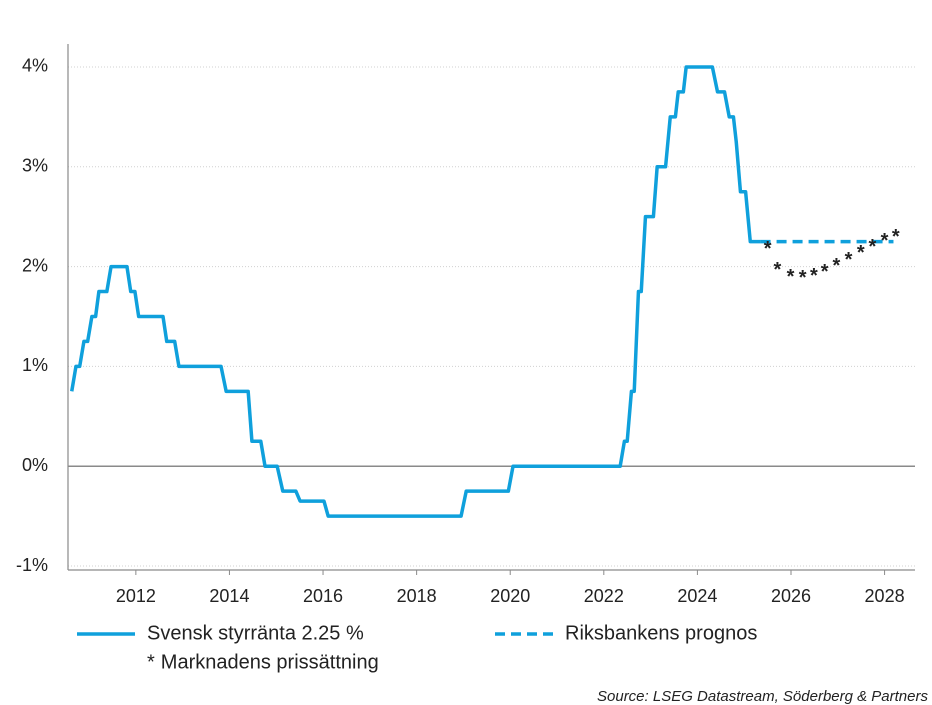  Describe the element at coordinates (885, 596) in the screenshot. I see `x-tick-label: 2028` at that location.